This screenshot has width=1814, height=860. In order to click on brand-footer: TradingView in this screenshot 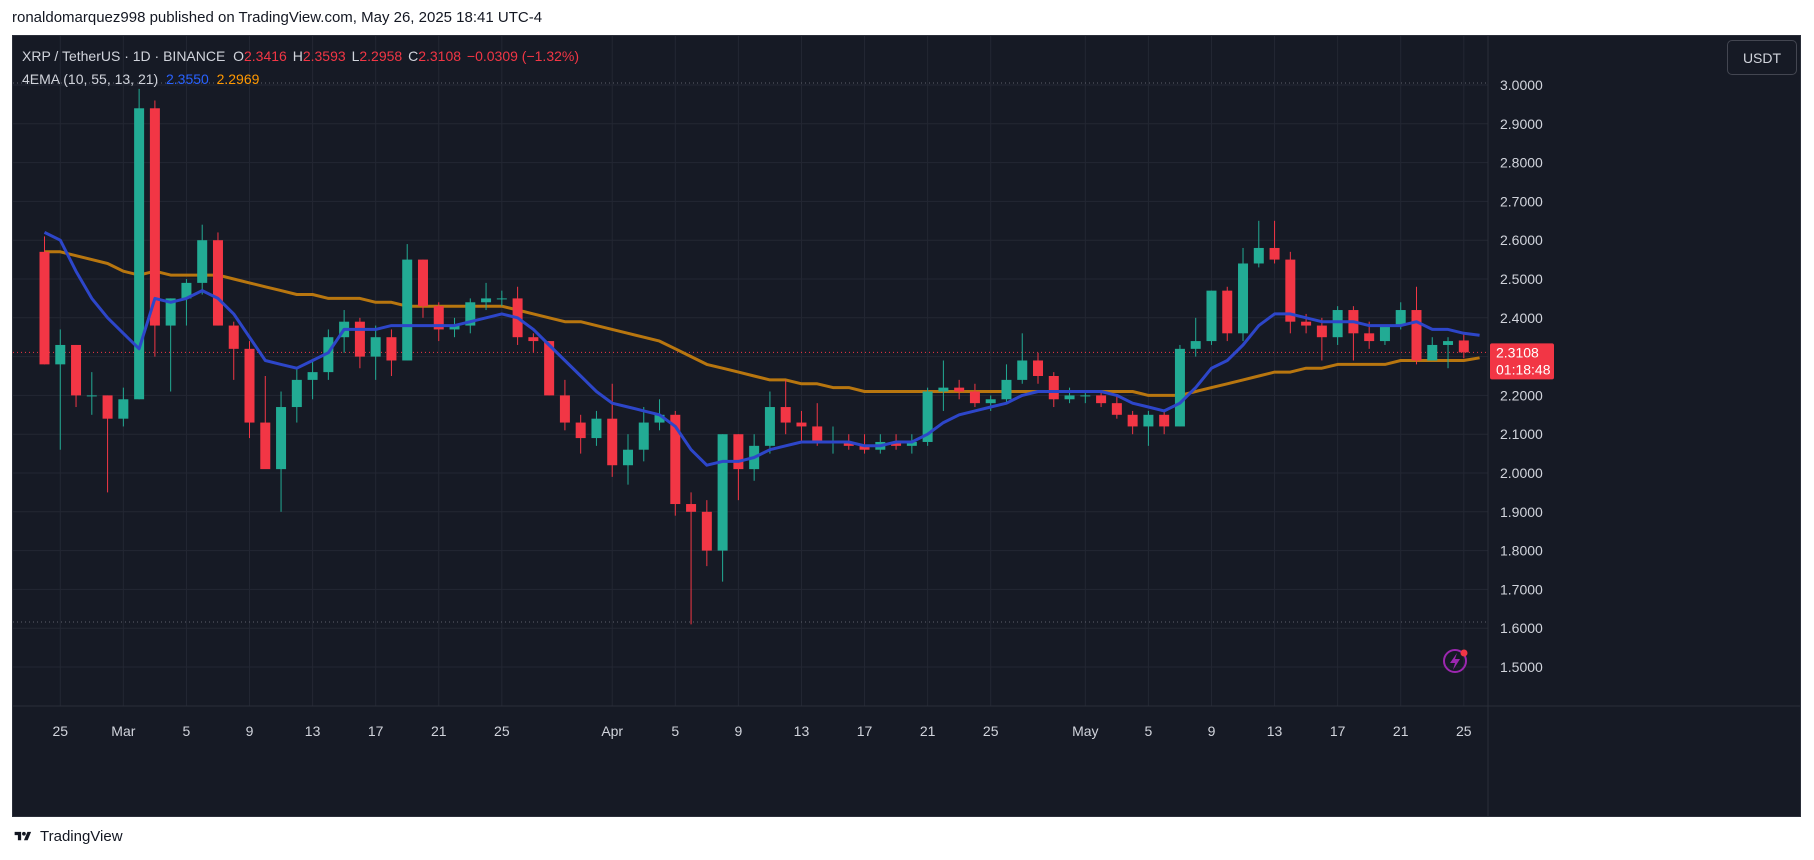, I will do `click(67, 836)`.